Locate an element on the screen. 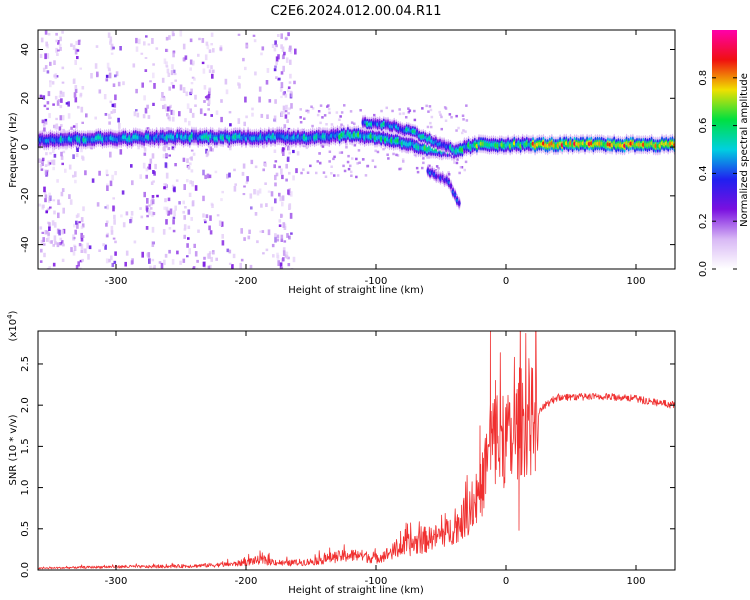 The height and width of the screenshot is (600, 750). y-tick-label: 1.0 is located at coordinates (25, 488).